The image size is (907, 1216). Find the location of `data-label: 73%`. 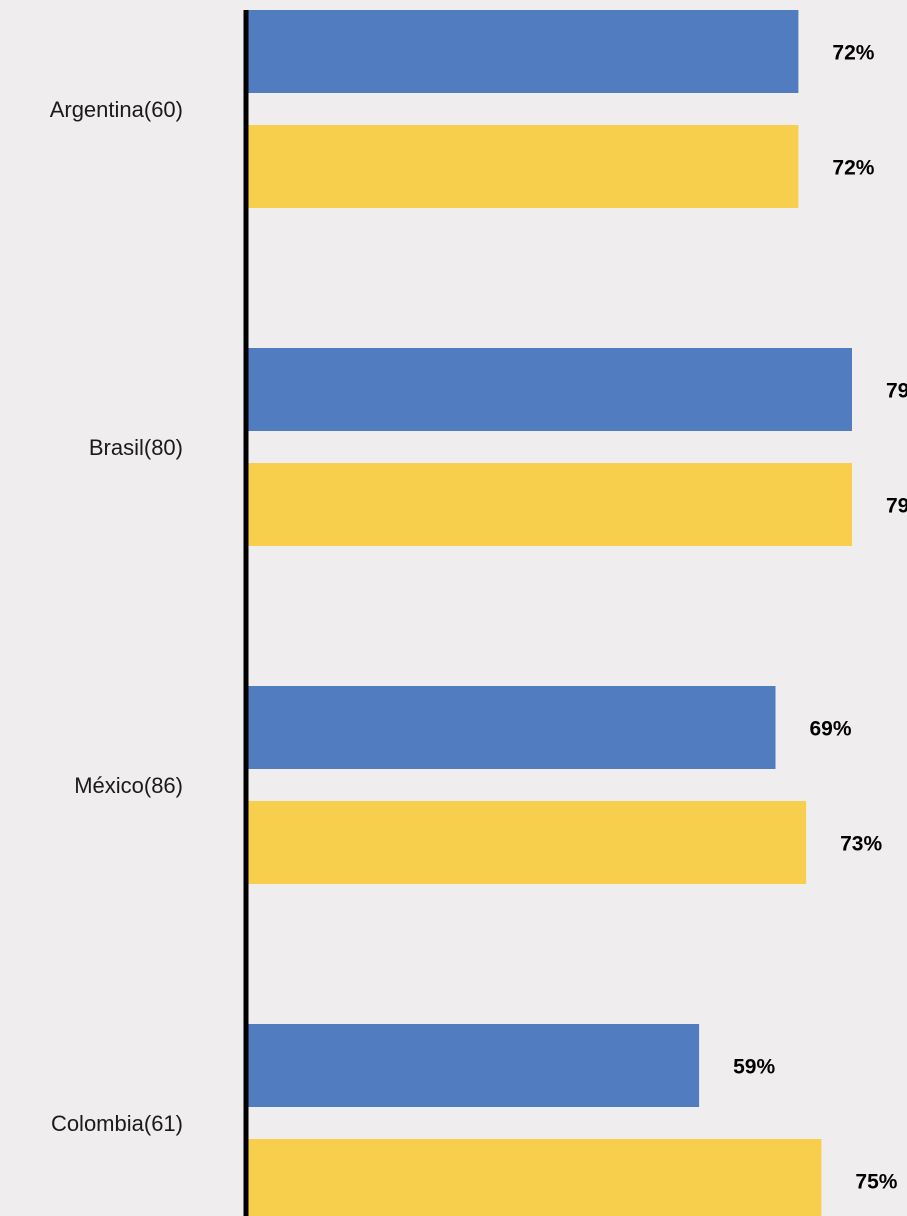

data-label: 73% is located at coordinates (861, 844).